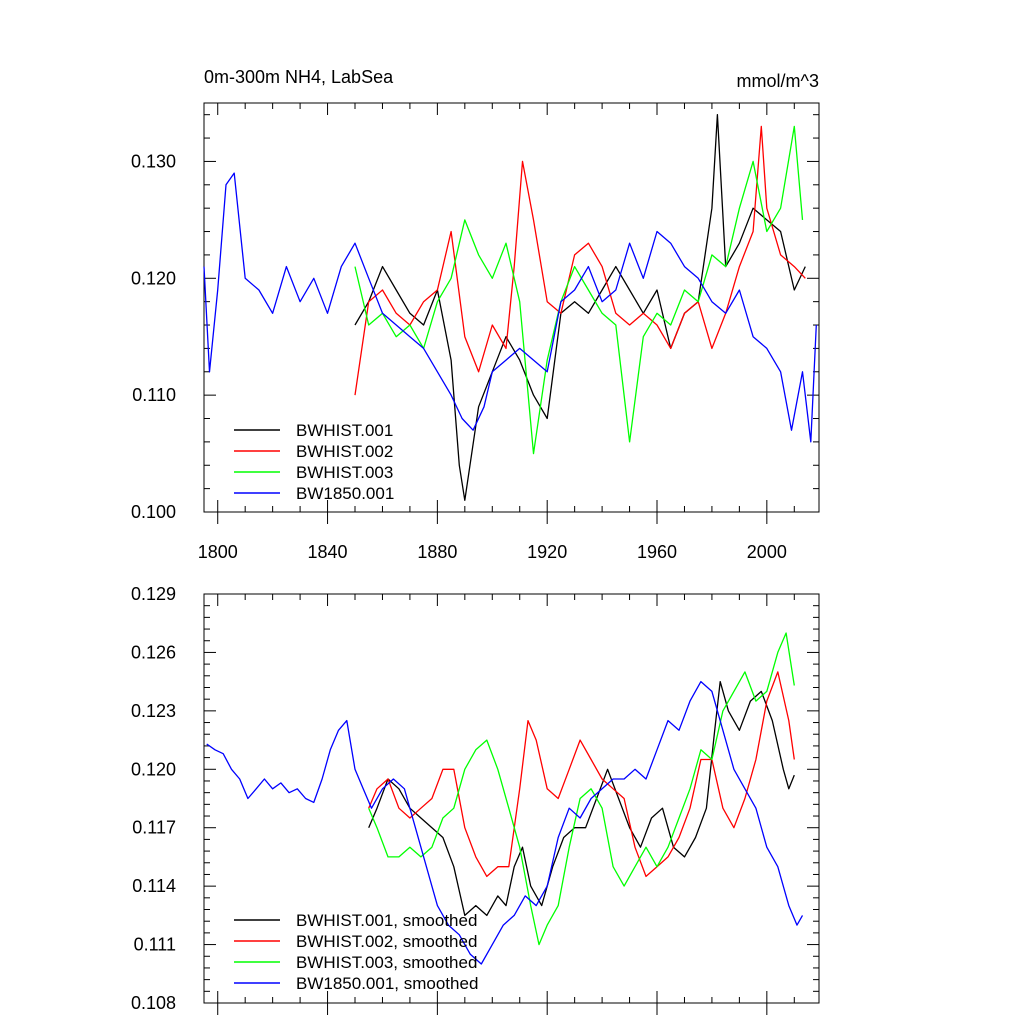  Describe the element at coordinates (154, 395) in the screenshot. I see `y-tick-label: 0.110` at that location.